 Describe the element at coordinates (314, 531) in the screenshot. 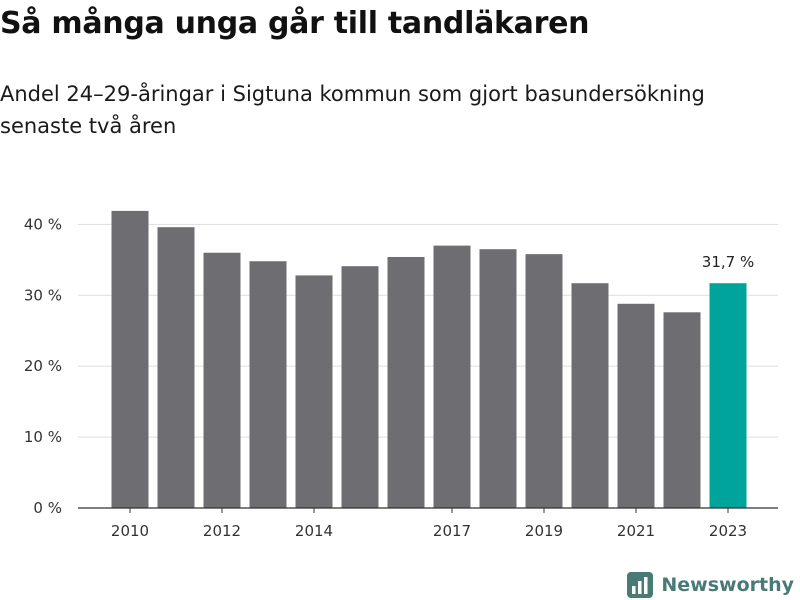

I see `x-tick-label: 2014` at that location.